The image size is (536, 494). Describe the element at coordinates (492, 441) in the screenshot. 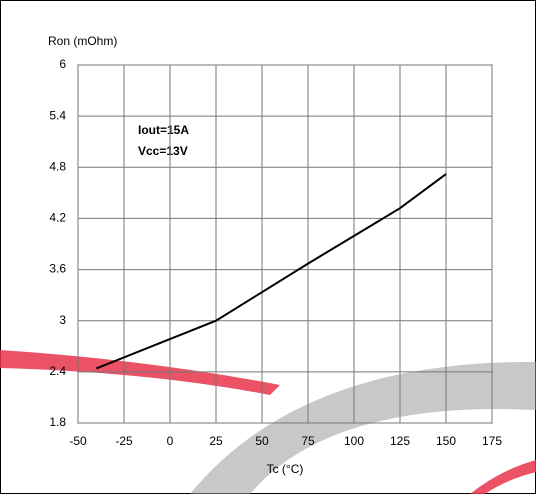

I see `x-tick-label: 175` at that location.